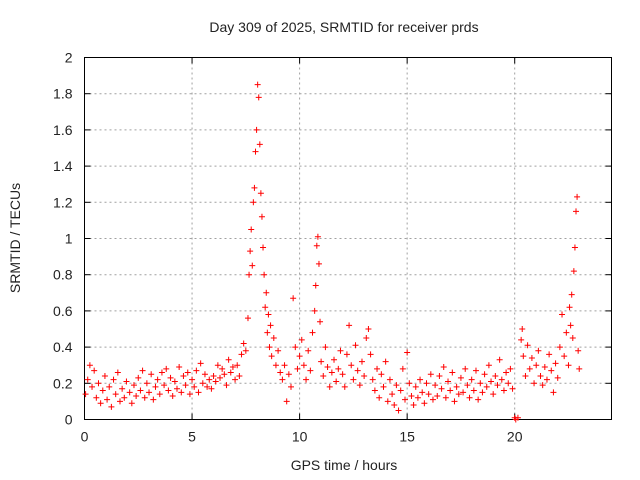  I want to click on y-tick-label: 1.8, so click(63, 94).